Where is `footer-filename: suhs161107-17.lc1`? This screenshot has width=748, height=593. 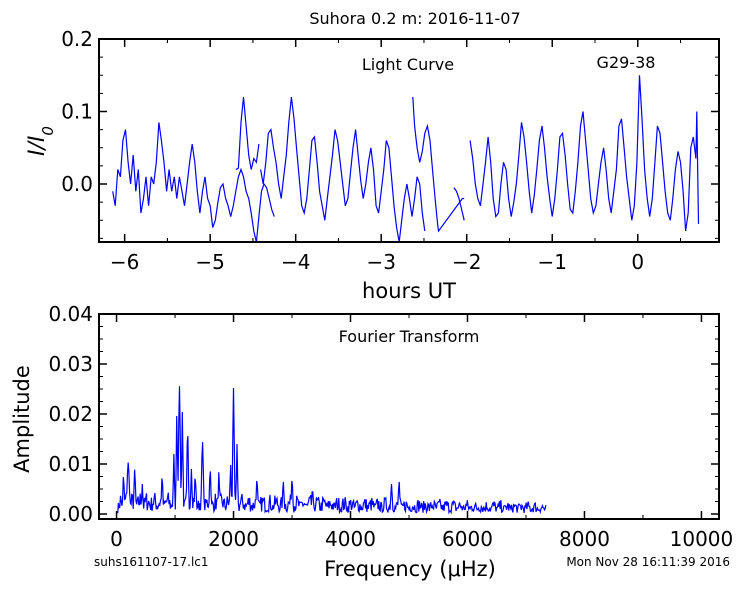 footer-filename: suhs161107-17.lc1 is located at coordinates (151, 562).